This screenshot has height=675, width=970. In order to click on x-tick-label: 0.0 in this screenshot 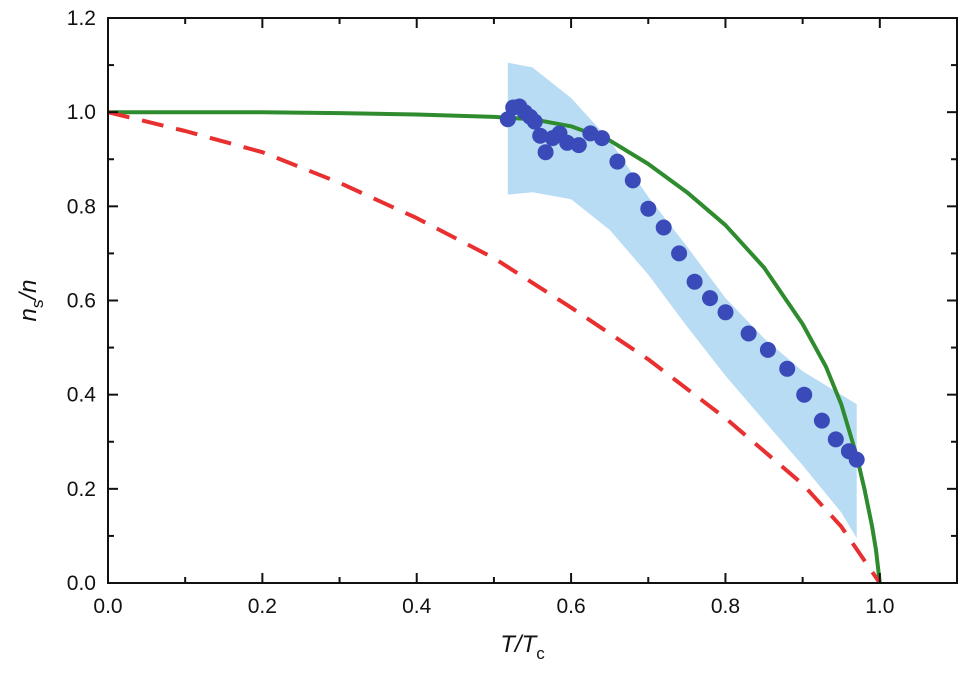, I will do `click(107, 606)`.